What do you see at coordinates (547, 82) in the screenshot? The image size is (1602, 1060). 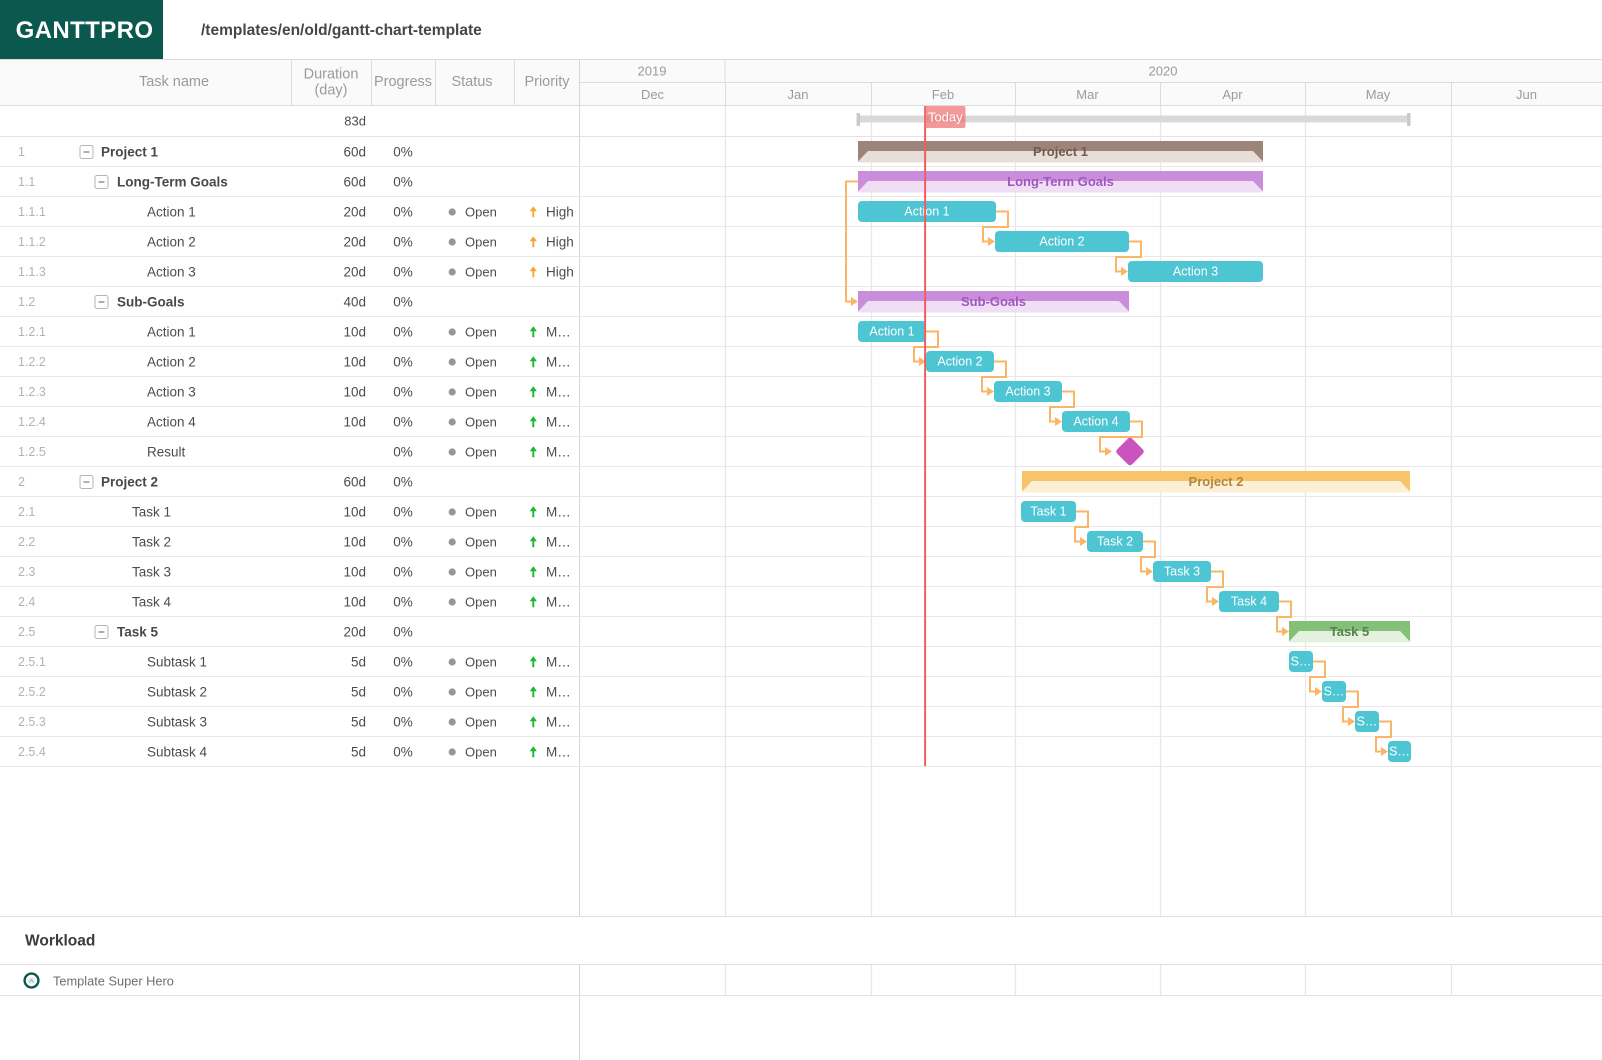 I see `svg-text: Priority` at bounding box center [547, 82].